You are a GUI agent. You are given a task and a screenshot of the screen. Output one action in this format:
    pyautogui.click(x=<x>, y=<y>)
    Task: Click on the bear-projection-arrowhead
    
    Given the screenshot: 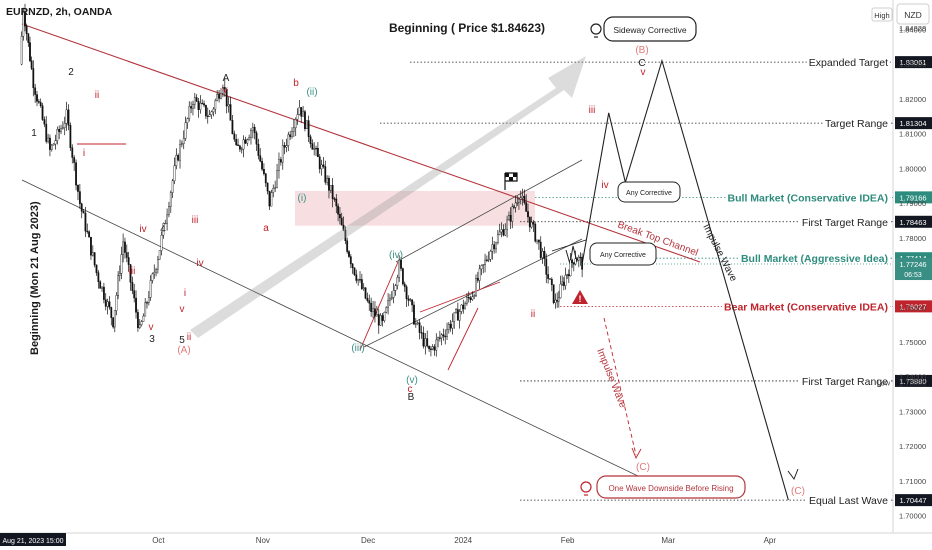 What is the action you would take?
    pyautogui.click(x=636, y=453)
    